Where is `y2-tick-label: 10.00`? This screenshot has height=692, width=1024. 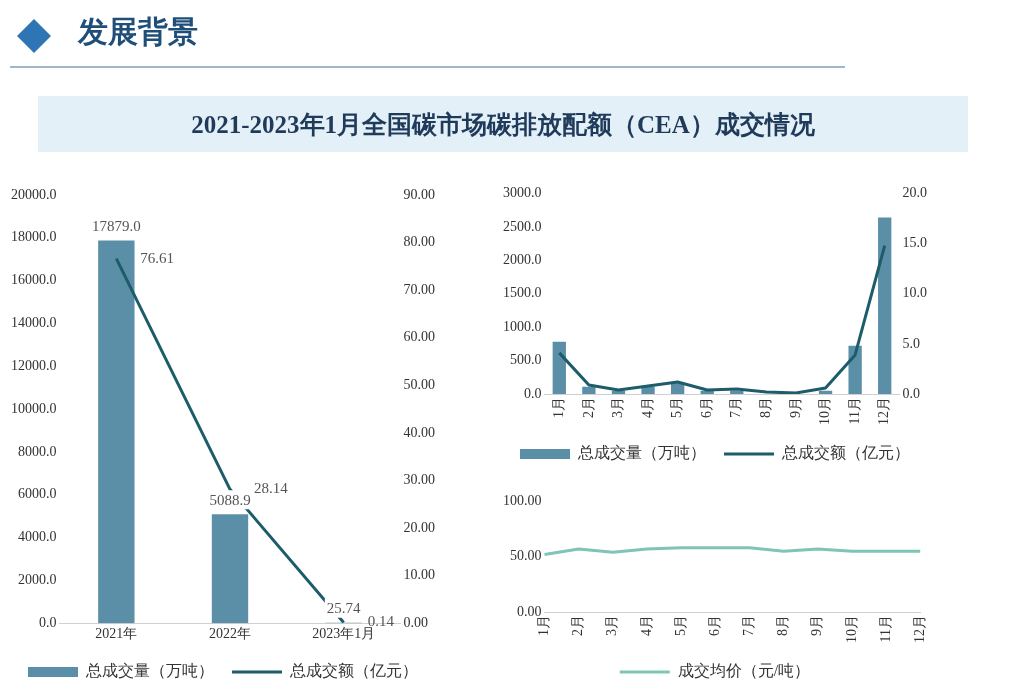 y2-tick-label: 10.00 is located at coordinates (419, 575).